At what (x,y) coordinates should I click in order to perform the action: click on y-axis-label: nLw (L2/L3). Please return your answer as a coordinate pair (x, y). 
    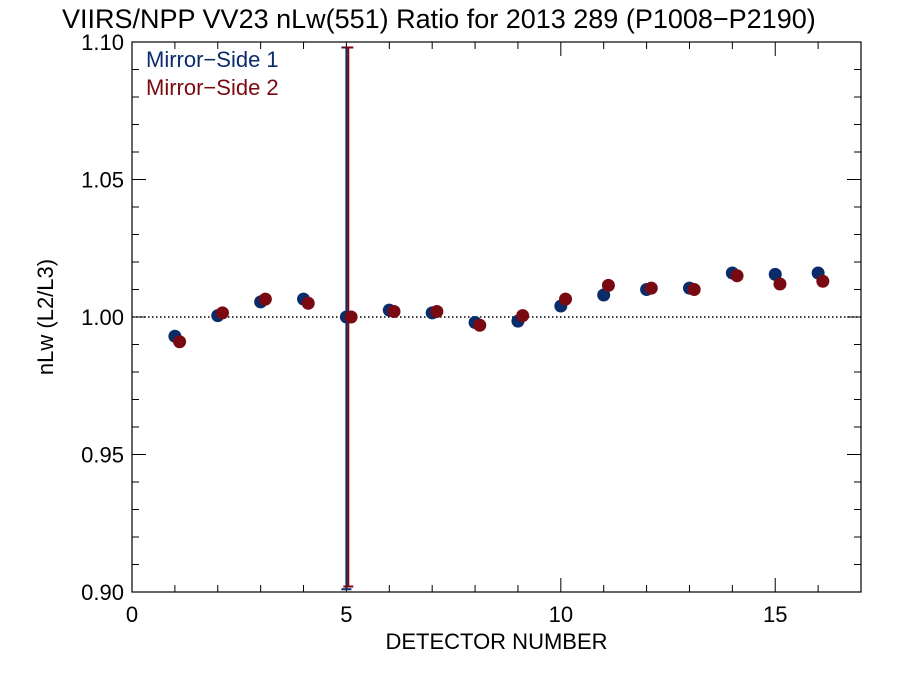
    Looking at the image, I should click on (45, 317).